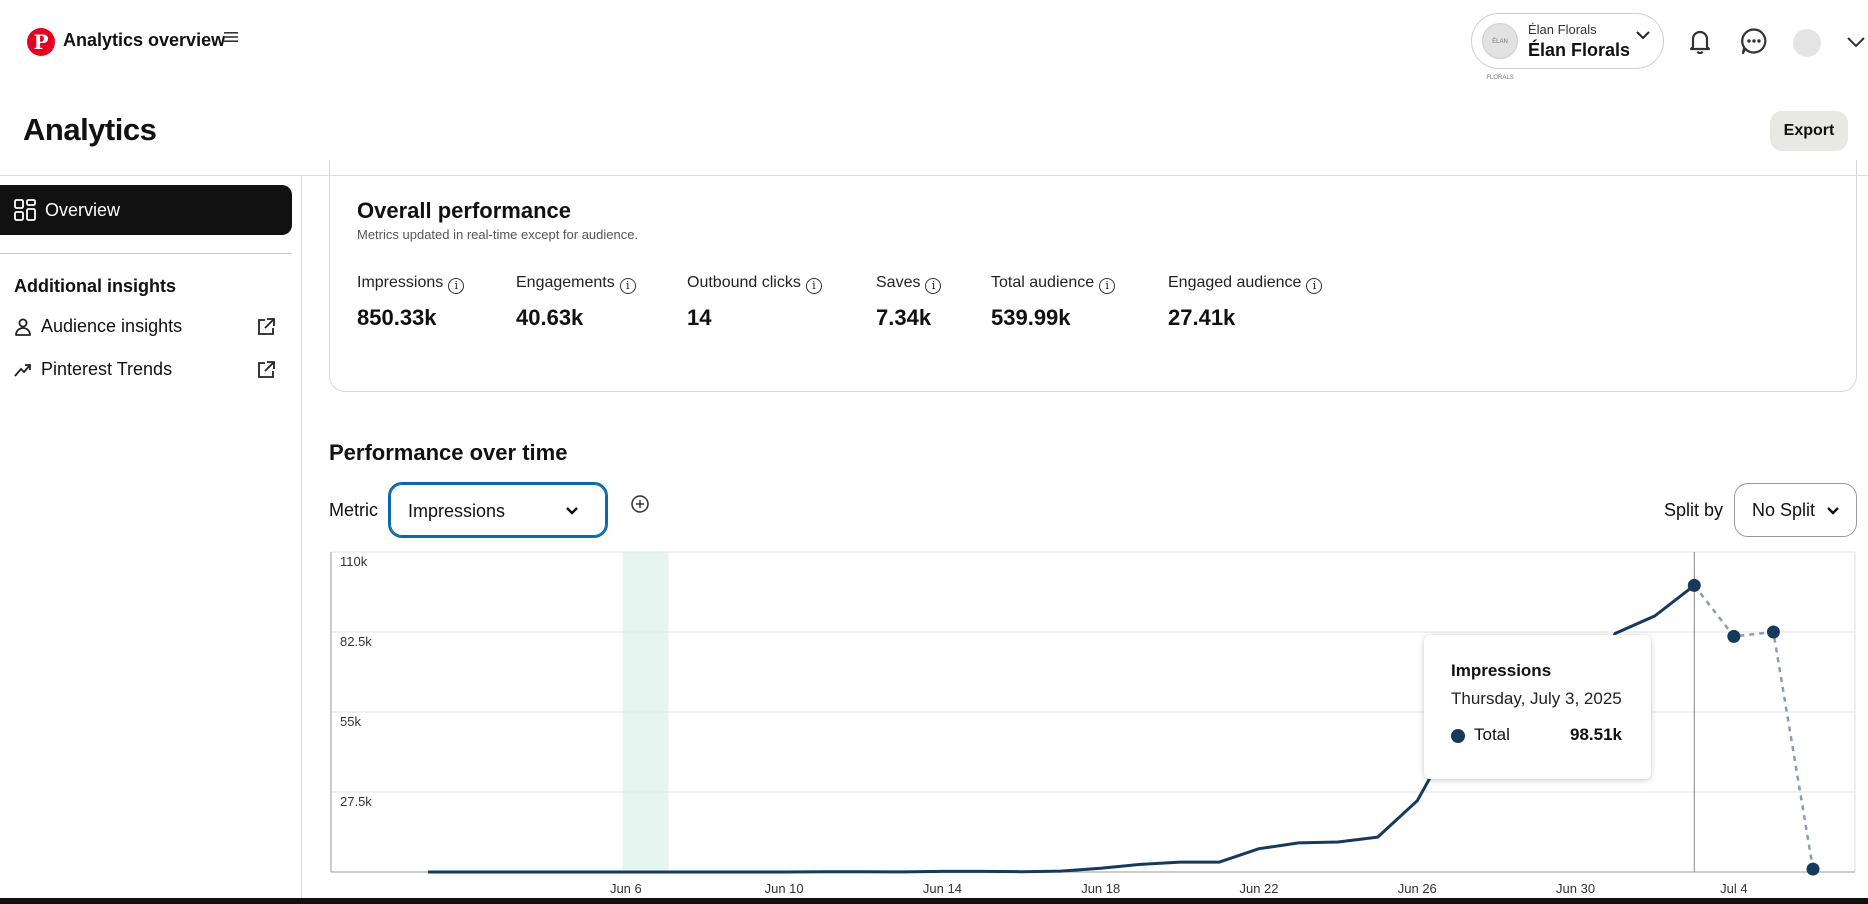 This screenshot has height=904, width=1868. What do you see at coordinates (1754, 41) in the screenshot?
I see `messages-chat-icon` at bounding box center [1754, 41].